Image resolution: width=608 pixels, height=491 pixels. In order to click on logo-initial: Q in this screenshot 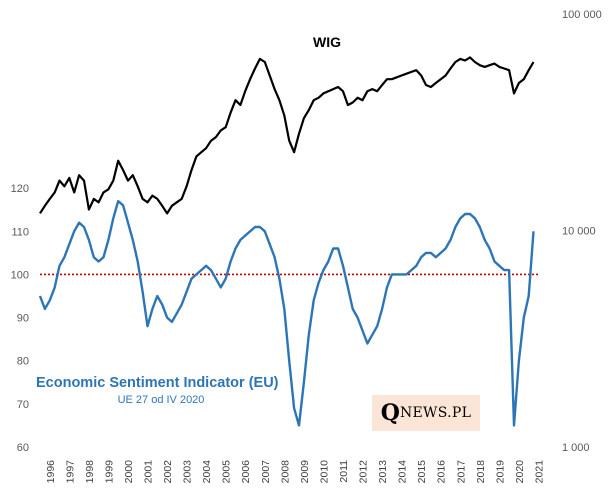, I will do `click(390, 413)`.